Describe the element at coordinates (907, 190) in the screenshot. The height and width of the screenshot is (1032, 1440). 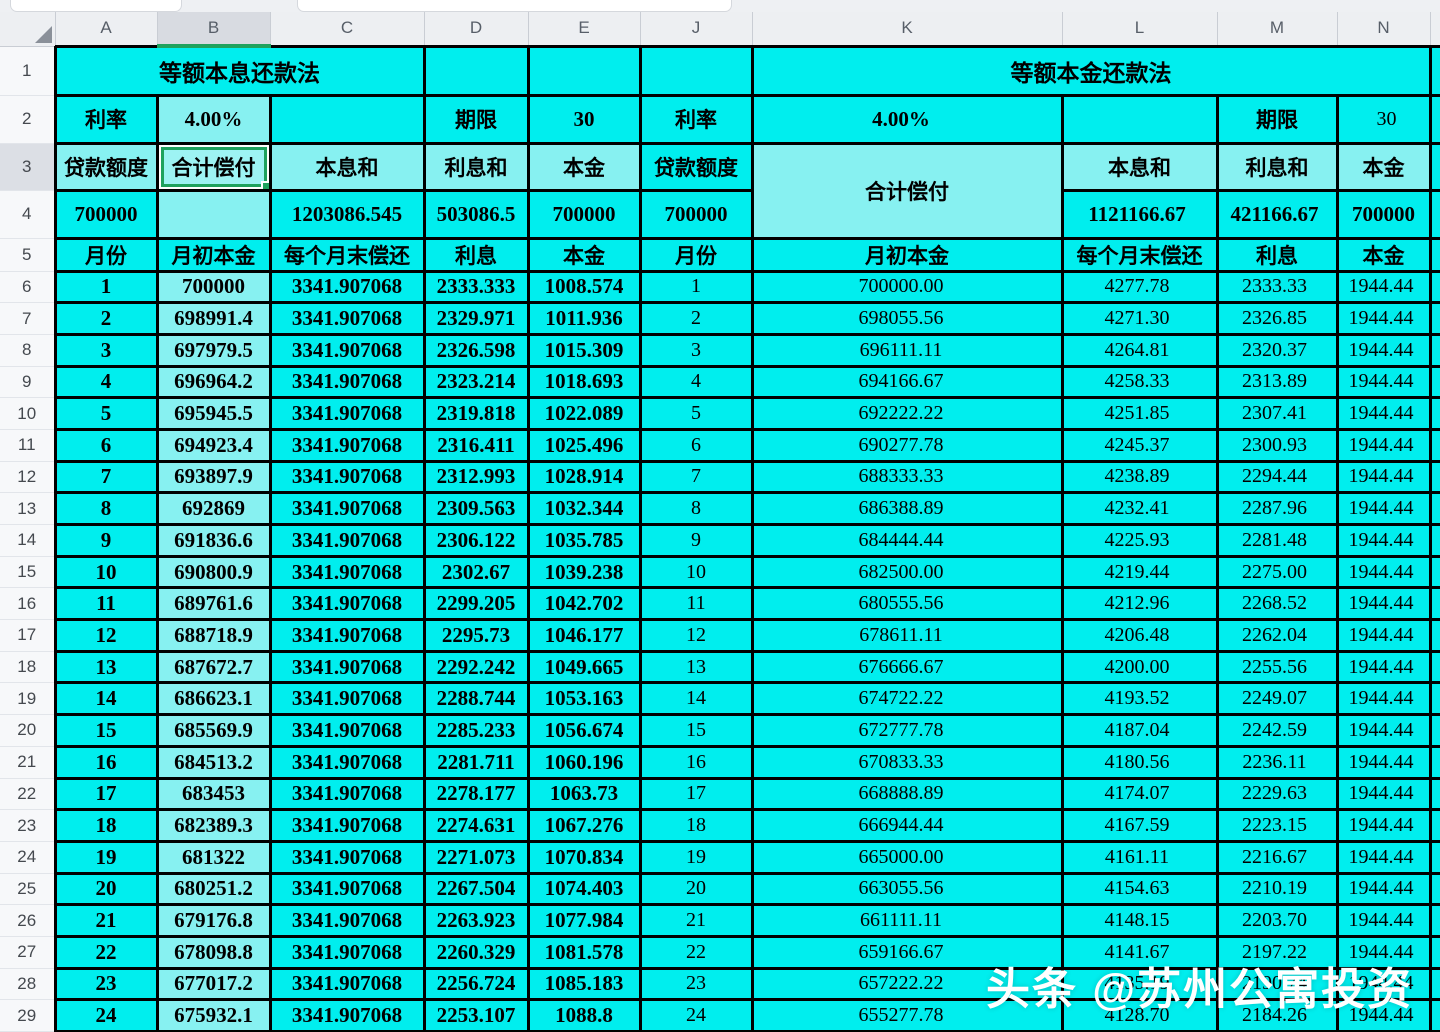
I see `right-total-label: 合计偿付` at that location.